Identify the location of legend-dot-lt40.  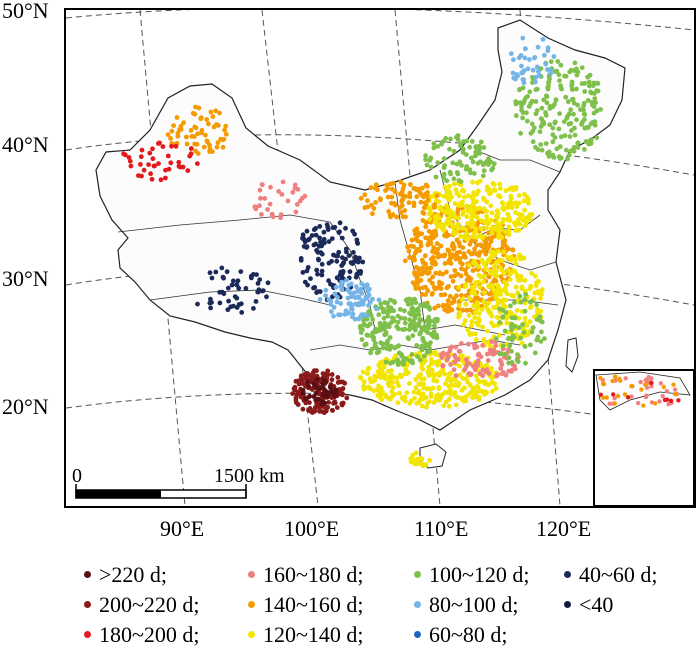
(567, 605).